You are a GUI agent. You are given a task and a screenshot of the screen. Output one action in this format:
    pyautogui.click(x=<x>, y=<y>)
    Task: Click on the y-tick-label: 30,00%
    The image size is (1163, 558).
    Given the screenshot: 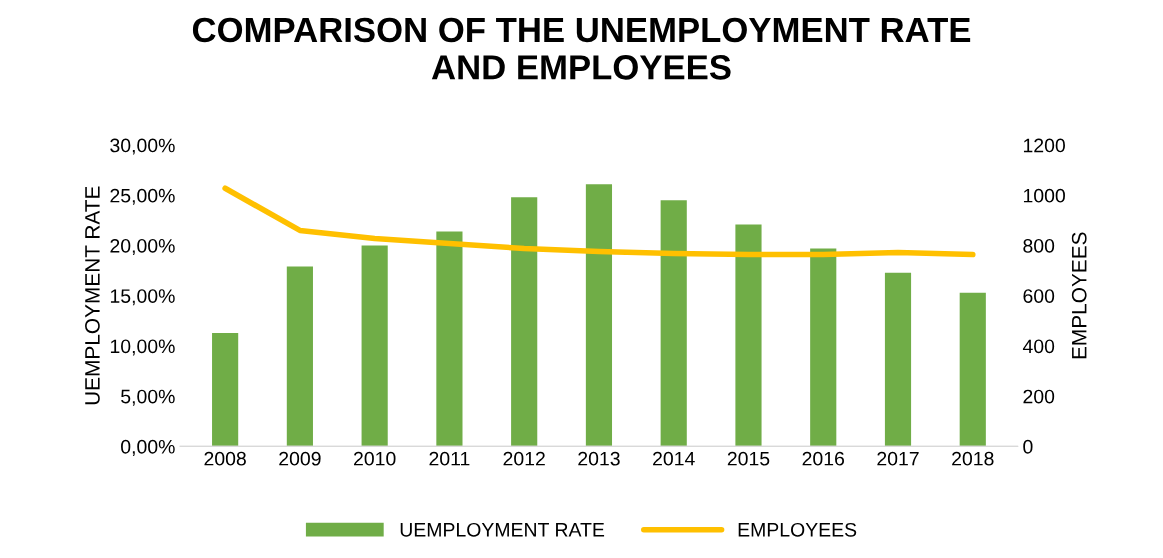 What is the action you would take?
    pyautogui.click(x=142, y=146)
    